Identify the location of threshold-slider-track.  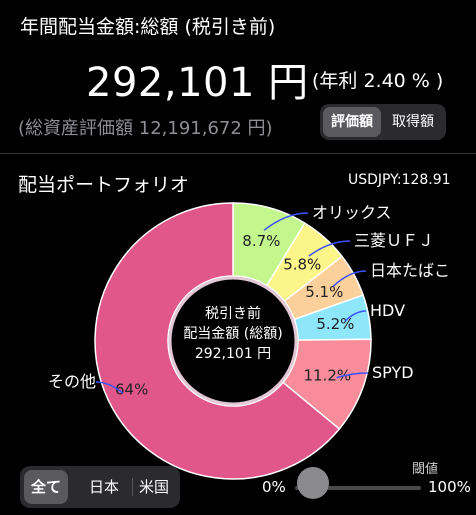
(358, 488).